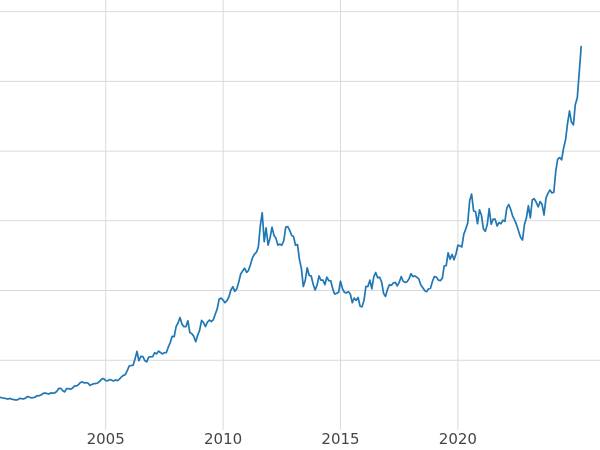  I want to click on x-tick-label: 2020, so click(458, 439).